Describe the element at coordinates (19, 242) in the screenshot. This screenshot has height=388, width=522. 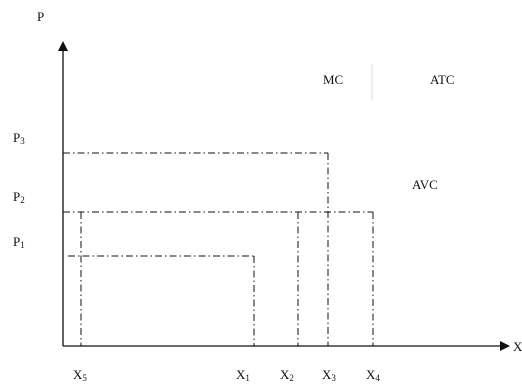
I see `price-label-p1: P1` at that location.